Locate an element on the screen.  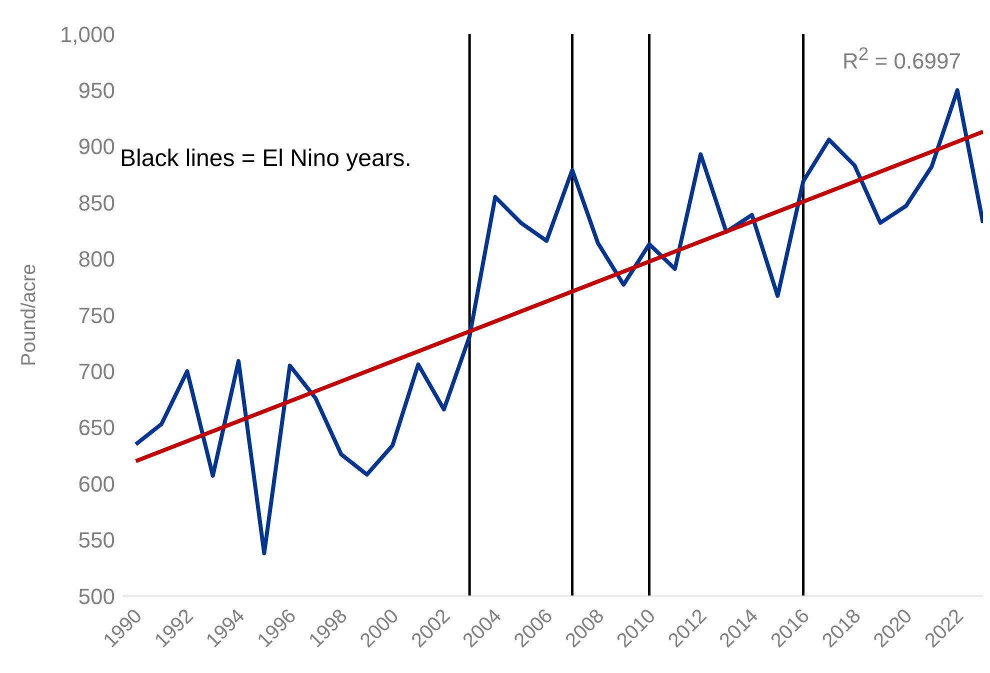
y-tick-label: 750 is located at coordinates (96, 315).